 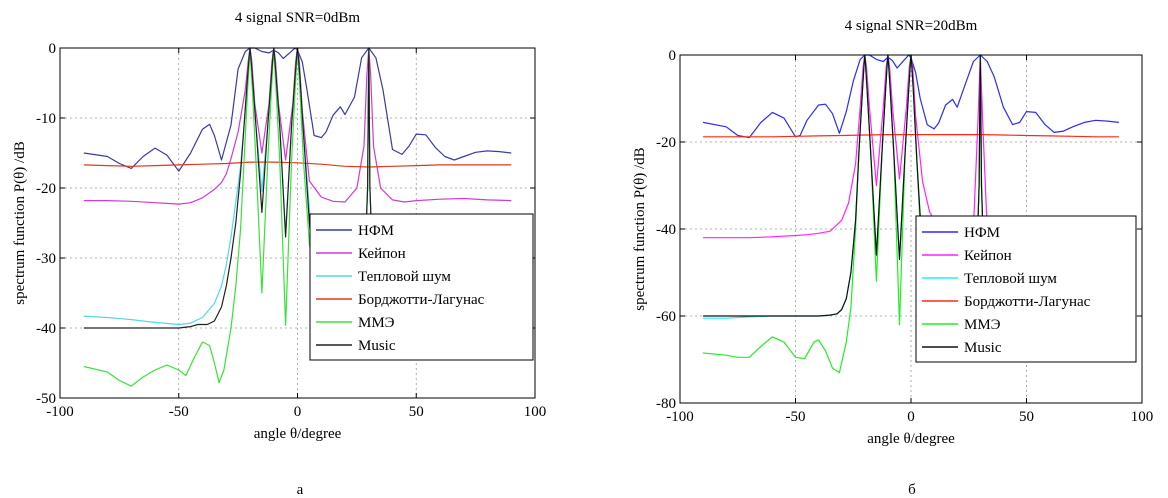 I want to click on chart-title: 4 signal SNR=20dBm, so click(x=911, y=26).